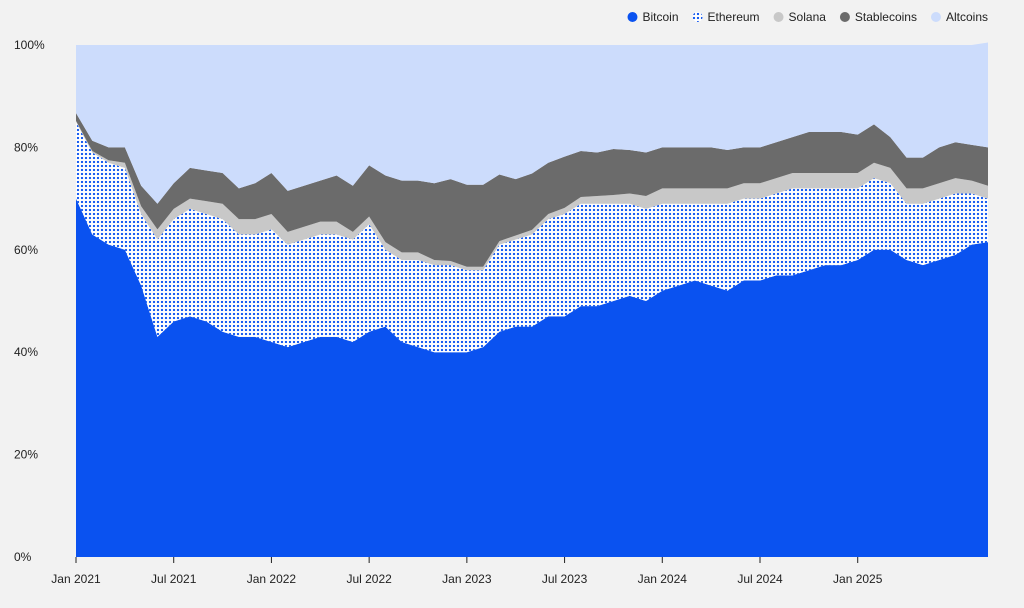 The height and width of the screenshot is (608, 1024). Describe the element at coordinates (967, 17) in the screenshot. I see `legend-label-altcoins: Altcoins` at that location.